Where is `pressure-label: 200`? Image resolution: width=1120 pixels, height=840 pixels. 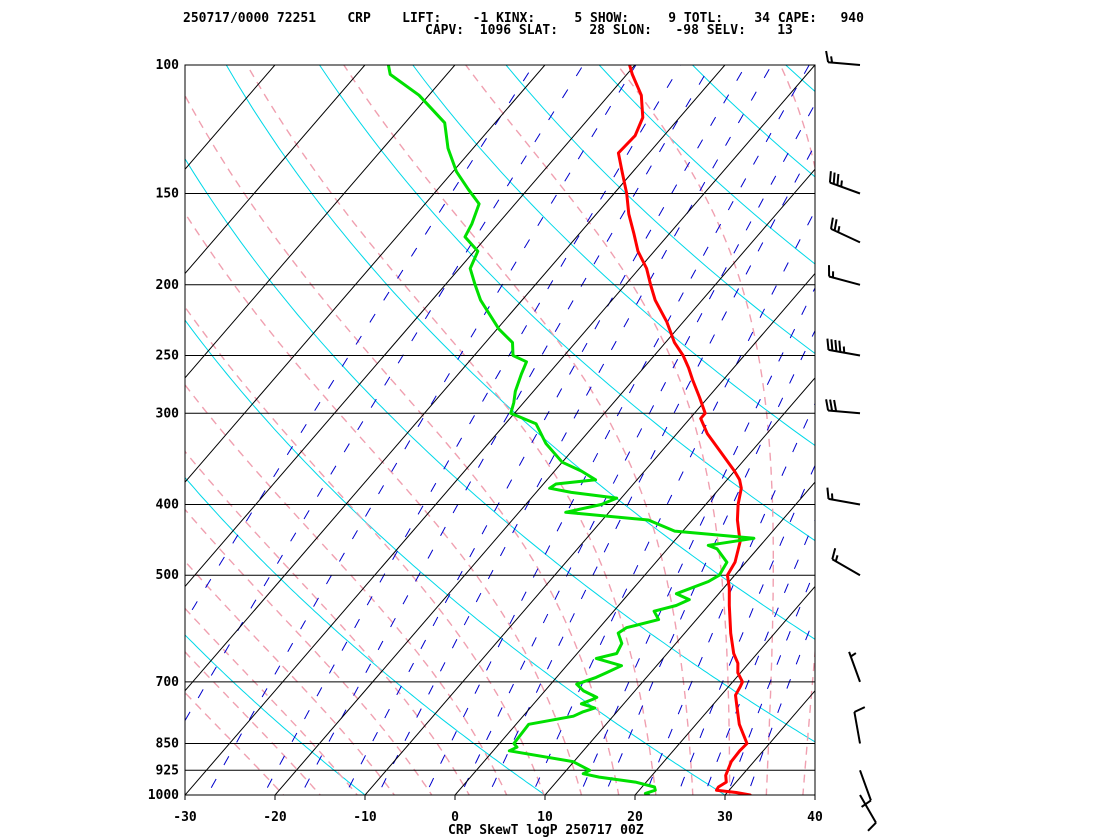 pressure-label: 200 is located at coordinates (168, 285).